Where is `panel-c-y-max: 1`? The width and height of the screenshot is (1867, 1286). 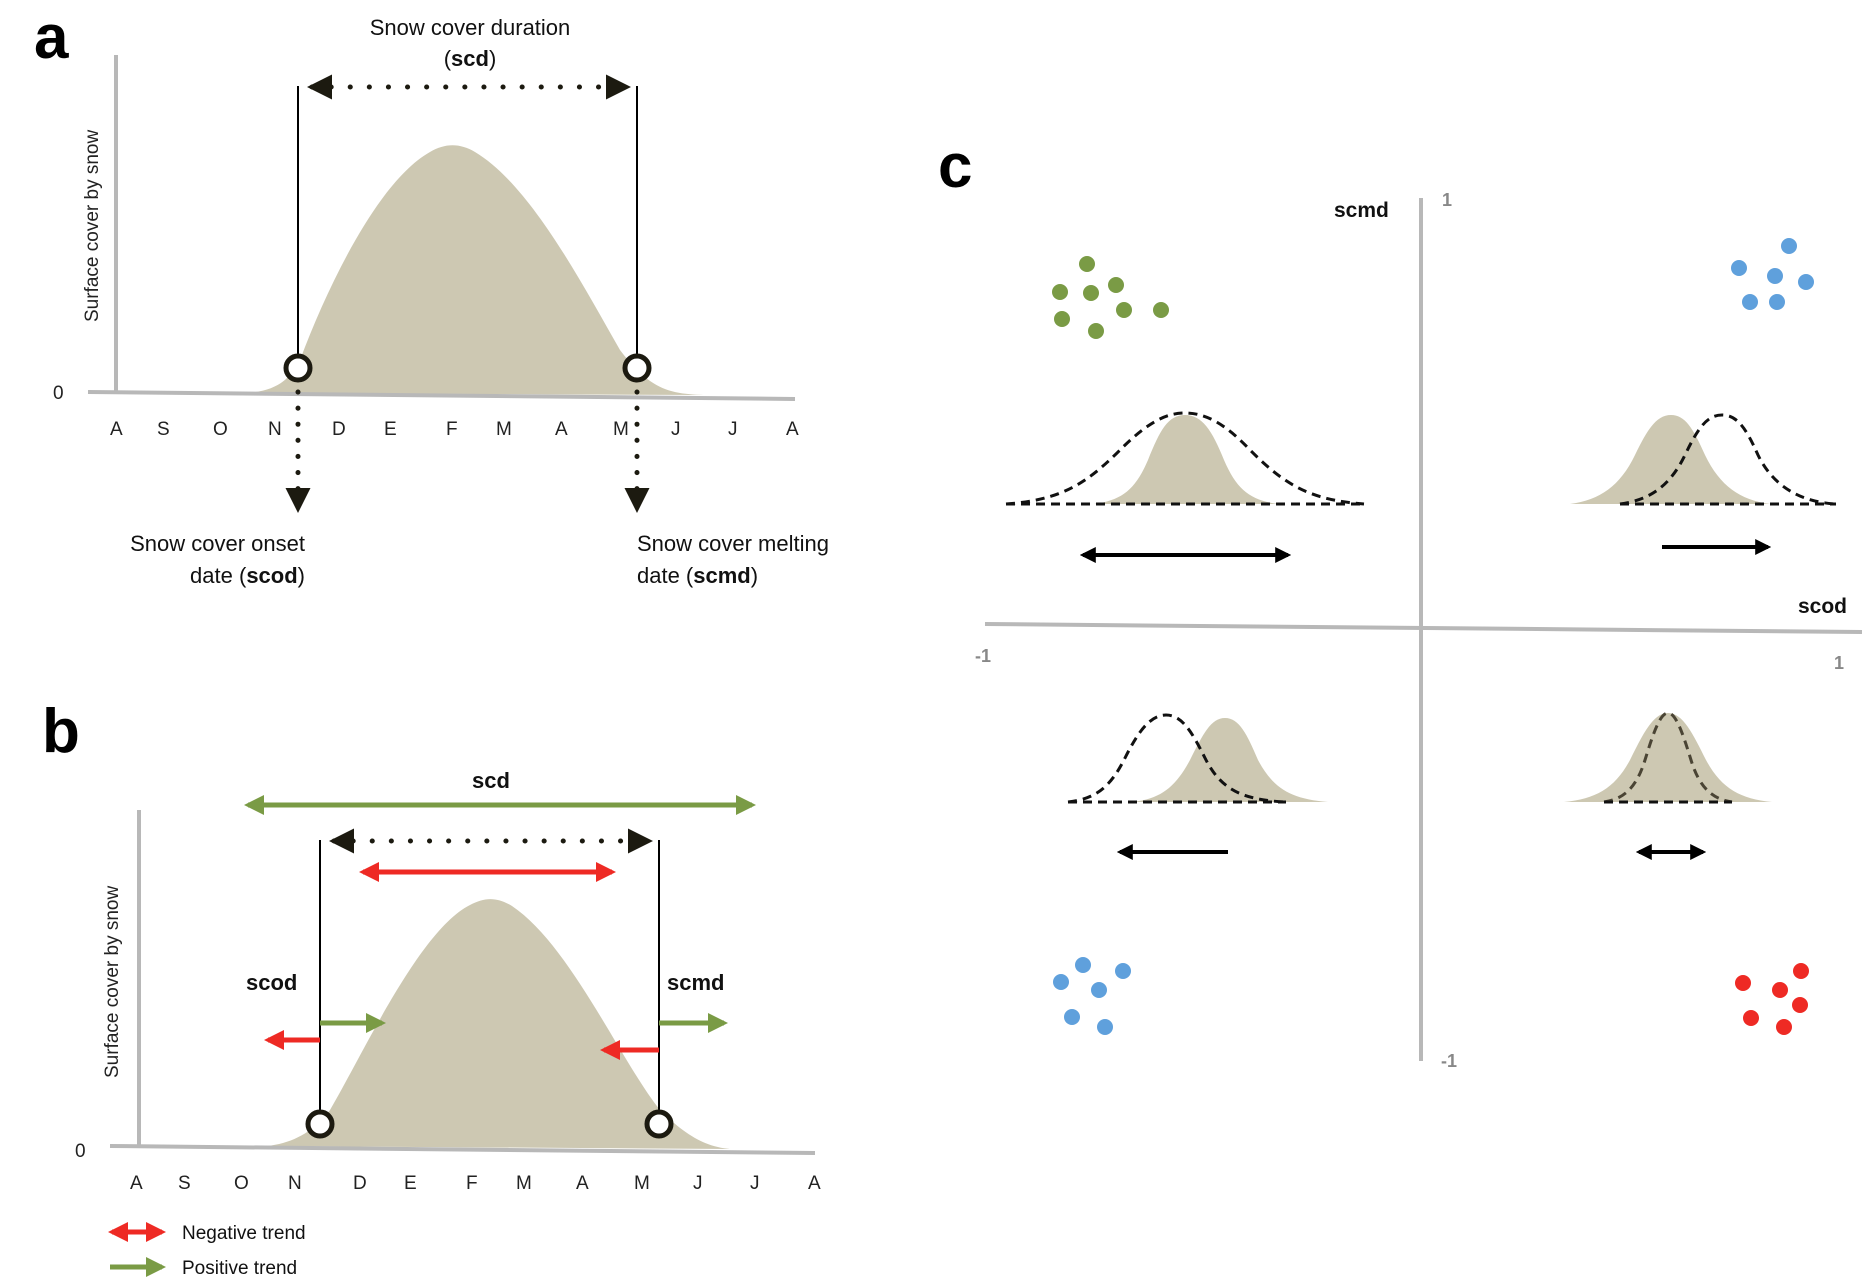 panel-c-y-max: 1 is located at coordinates (1447, 200).